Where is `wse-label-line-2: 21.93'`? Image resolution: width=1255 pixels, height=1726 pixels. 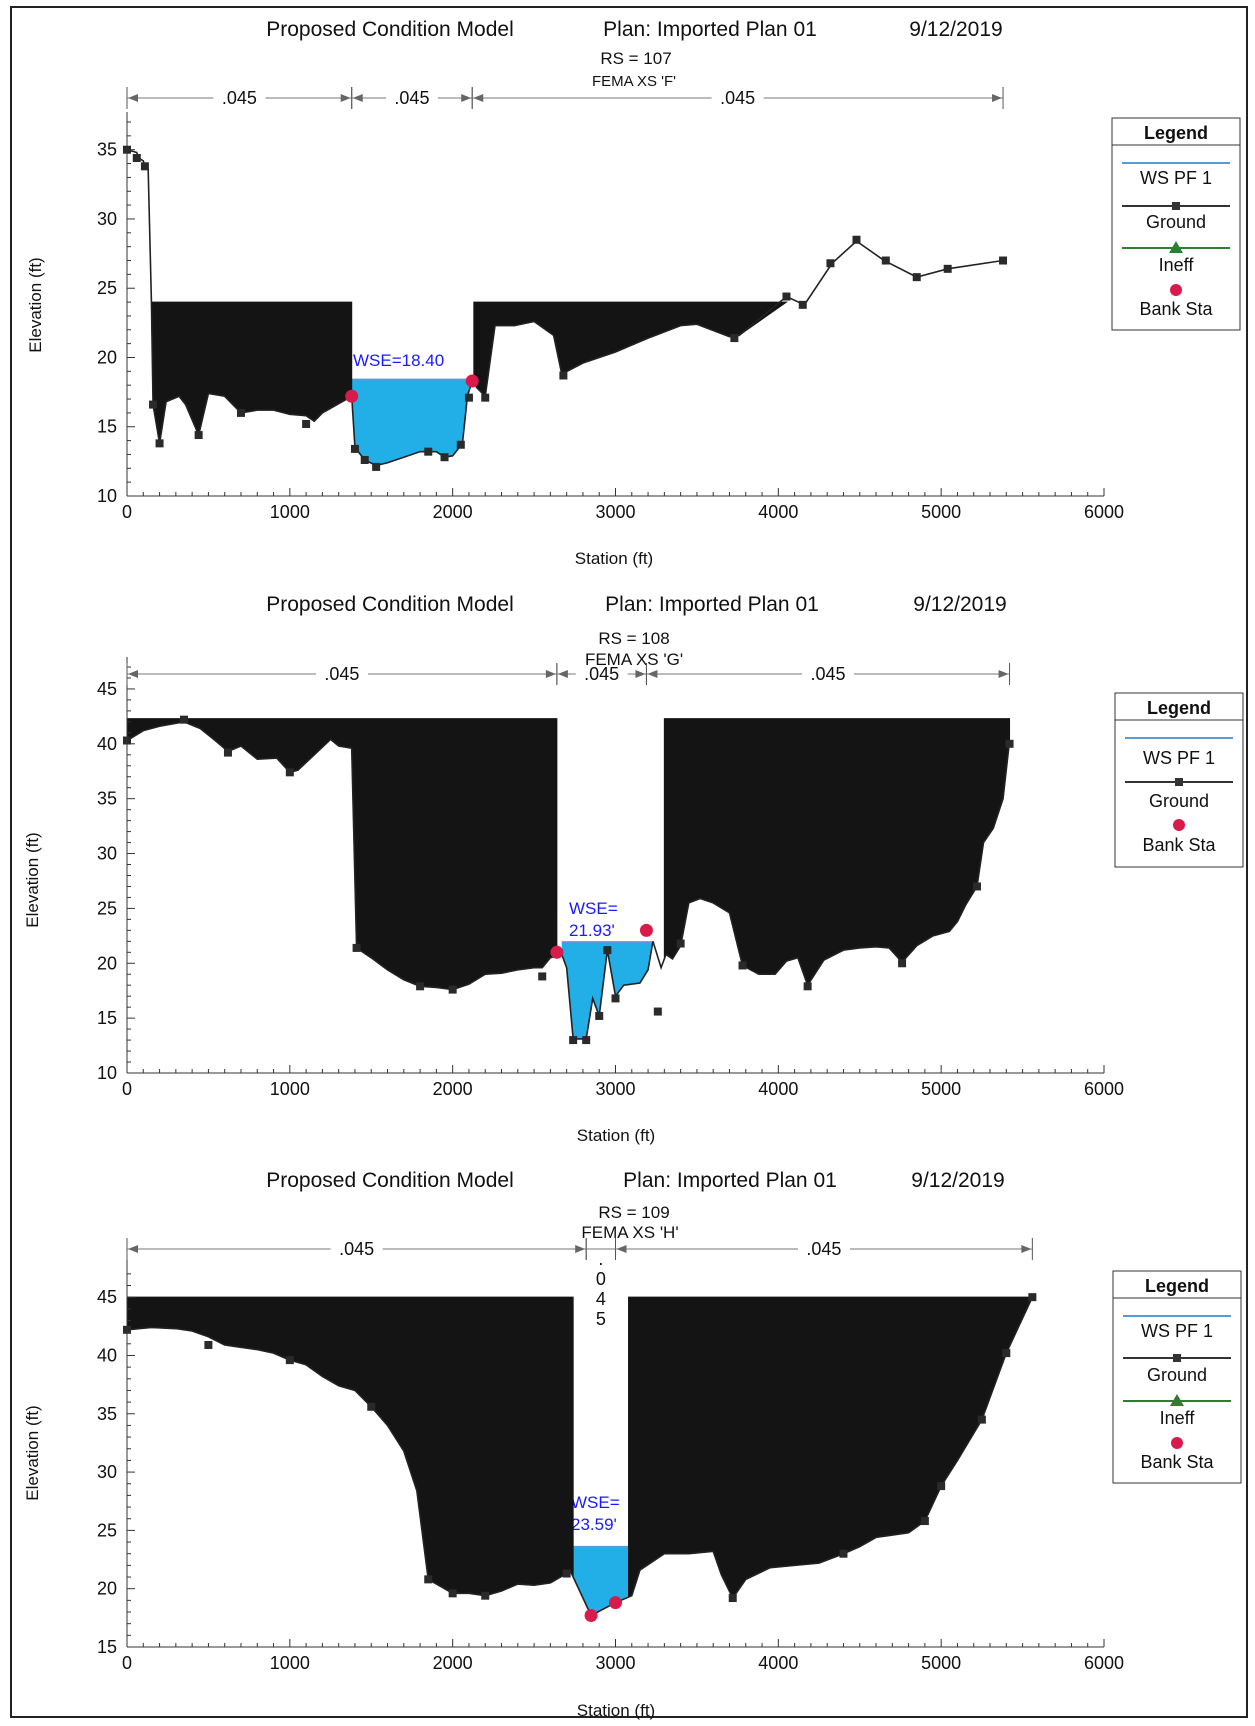 wse-label-line-2: 21.93' is located at coordinates (592, 930).